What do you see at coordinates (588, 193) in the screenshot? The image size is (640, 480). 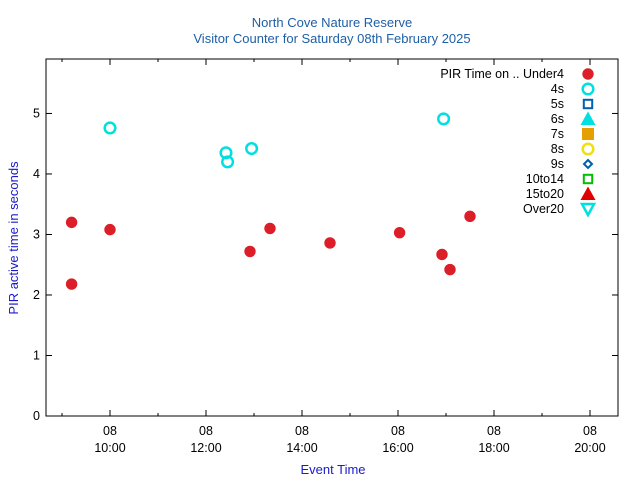 I see `legend-marker-15to20` at bounding box center [588, 193].